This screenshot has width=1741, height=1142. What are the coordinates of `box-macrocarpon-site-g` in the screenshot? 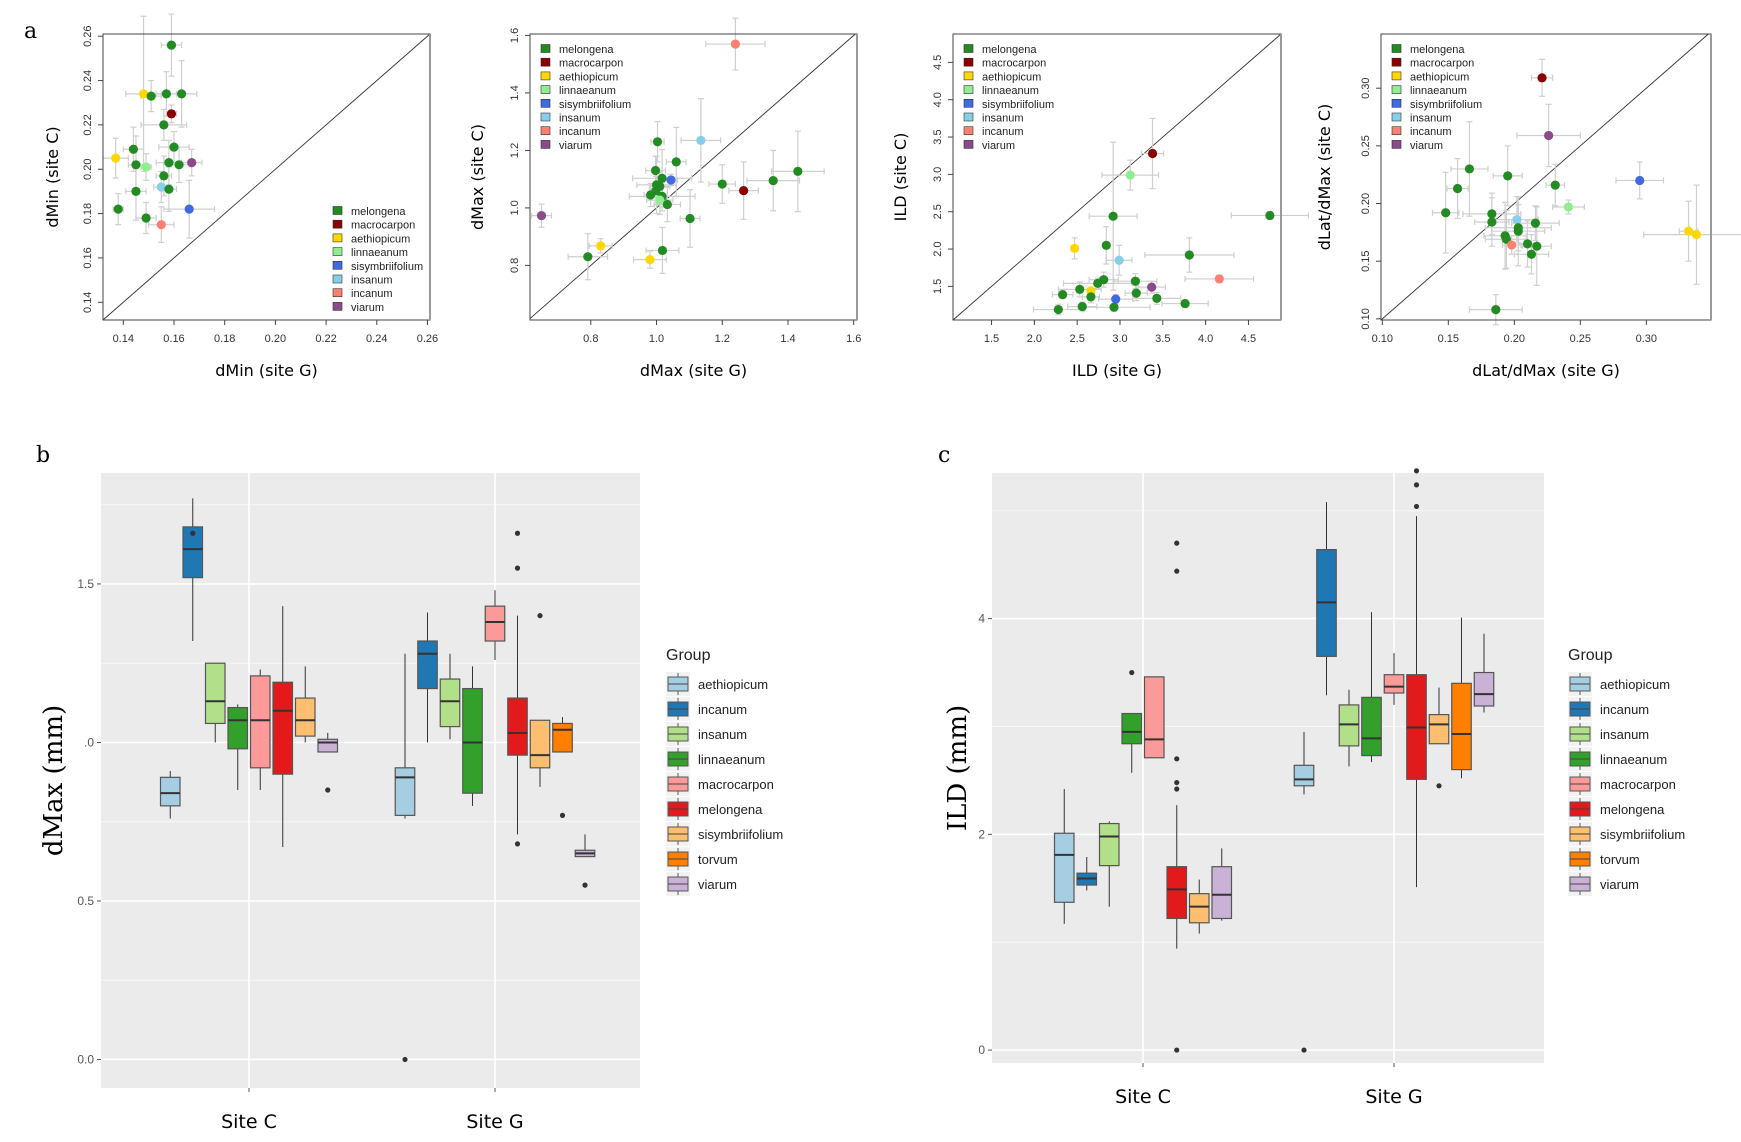 It's located at (1394, 679).